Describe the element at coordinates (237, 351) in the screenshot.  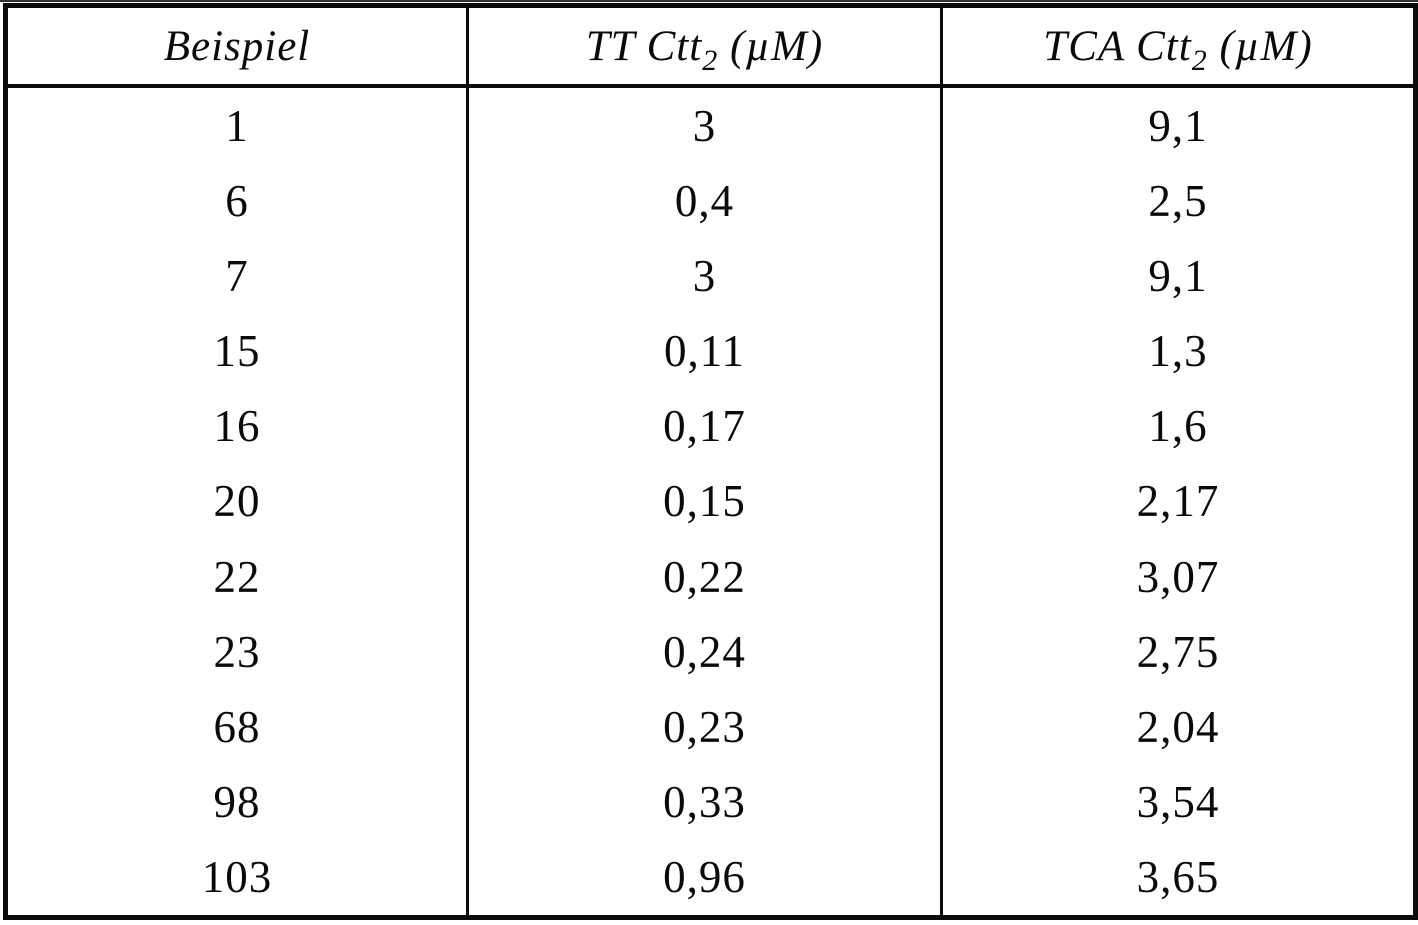
I see `table-cell: 15` at that location.